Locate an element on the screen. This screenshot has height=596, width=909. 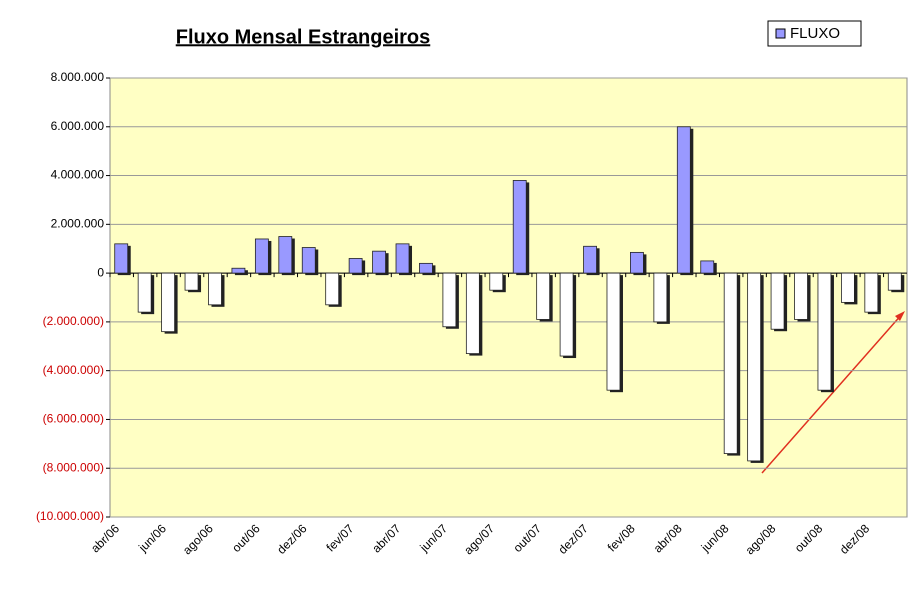
y-tick-label: 6.000.000 is located at coordinates (78, 126).